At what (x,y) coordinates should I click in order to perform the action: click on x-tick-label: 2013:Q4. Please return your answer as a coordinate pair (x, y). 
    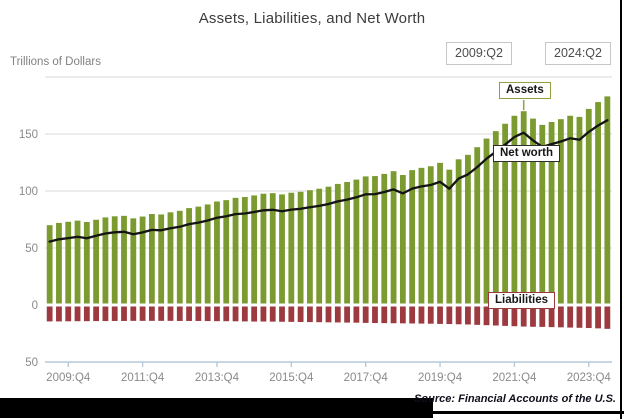
    Looking at the image, I should click on (217, 378).